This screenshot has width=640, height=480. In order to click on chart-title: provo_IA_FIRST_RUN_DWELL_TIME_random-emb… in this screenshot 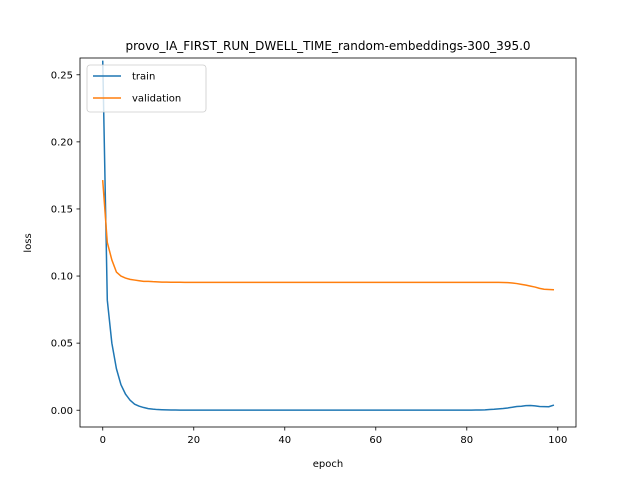, I will do `click(327, 46)`.